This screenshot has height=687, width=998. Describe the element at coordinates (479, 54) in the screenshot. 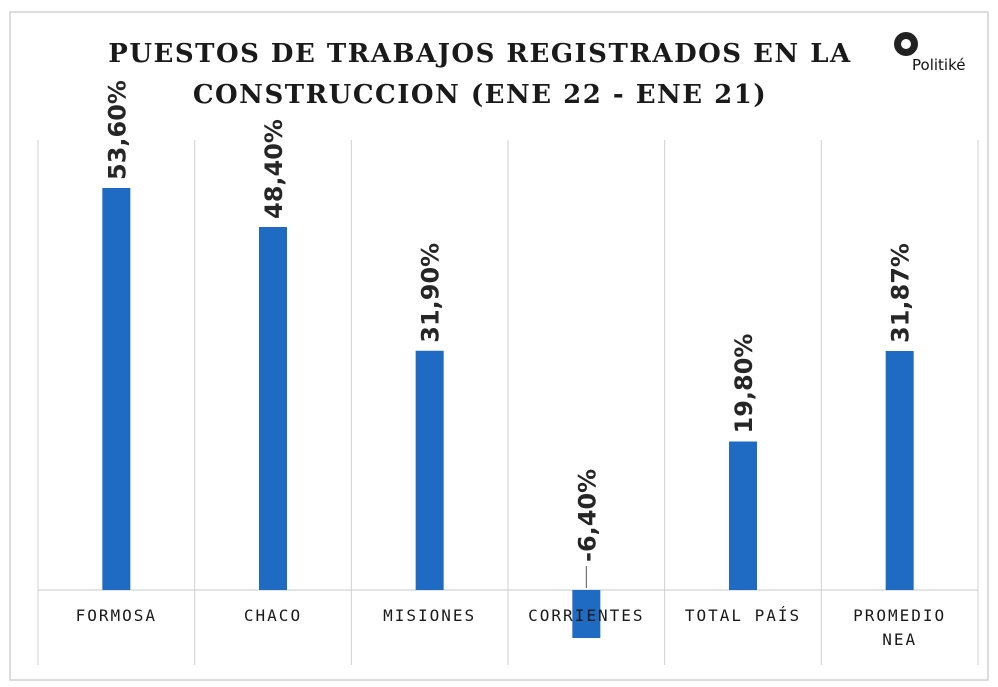

I see `chart-title: PUESTOS DE TRABAJOS REGISTRADOS EN LA` at that location.